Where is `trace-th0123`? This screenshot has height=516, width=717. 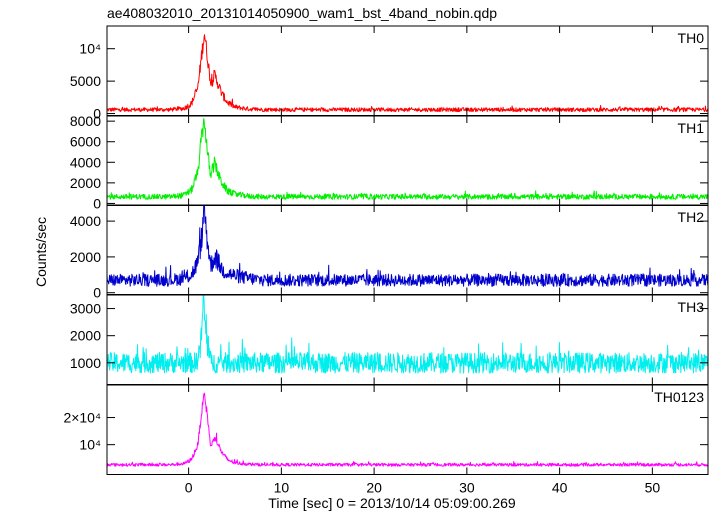
trace-th0123 is located at coordinates (407, 429).